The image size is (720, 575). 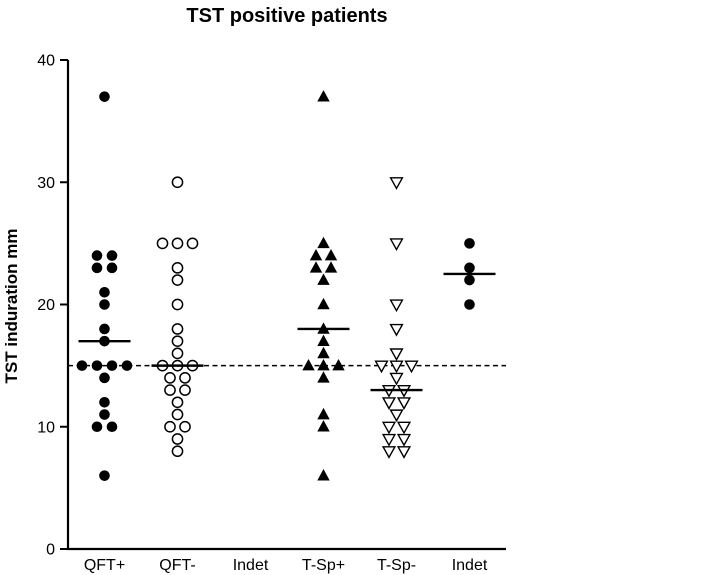 I want to click on y-tick-label: 10, so click(x=46, y=427).